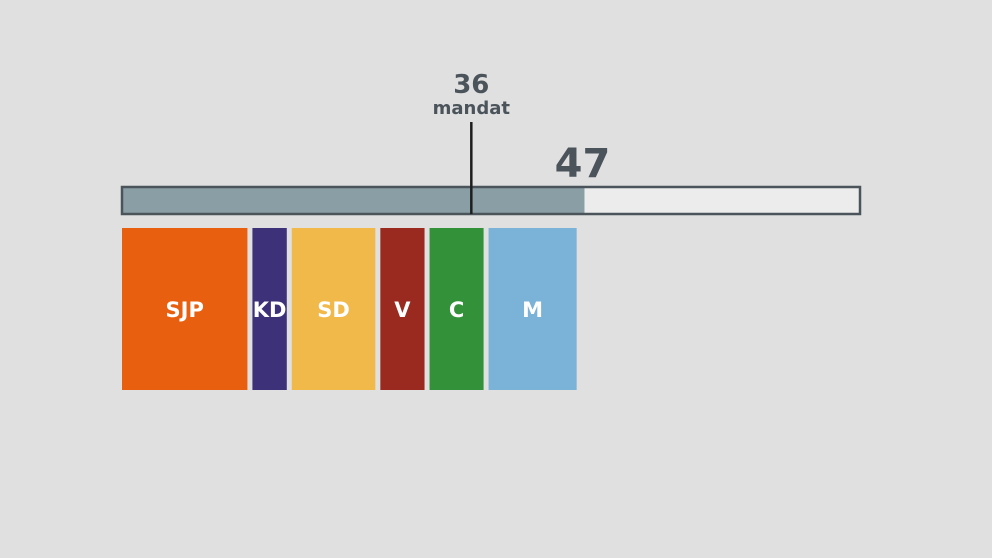 The image size is (992, 558). I want to click on majority-number: 36, so click(471, 85).